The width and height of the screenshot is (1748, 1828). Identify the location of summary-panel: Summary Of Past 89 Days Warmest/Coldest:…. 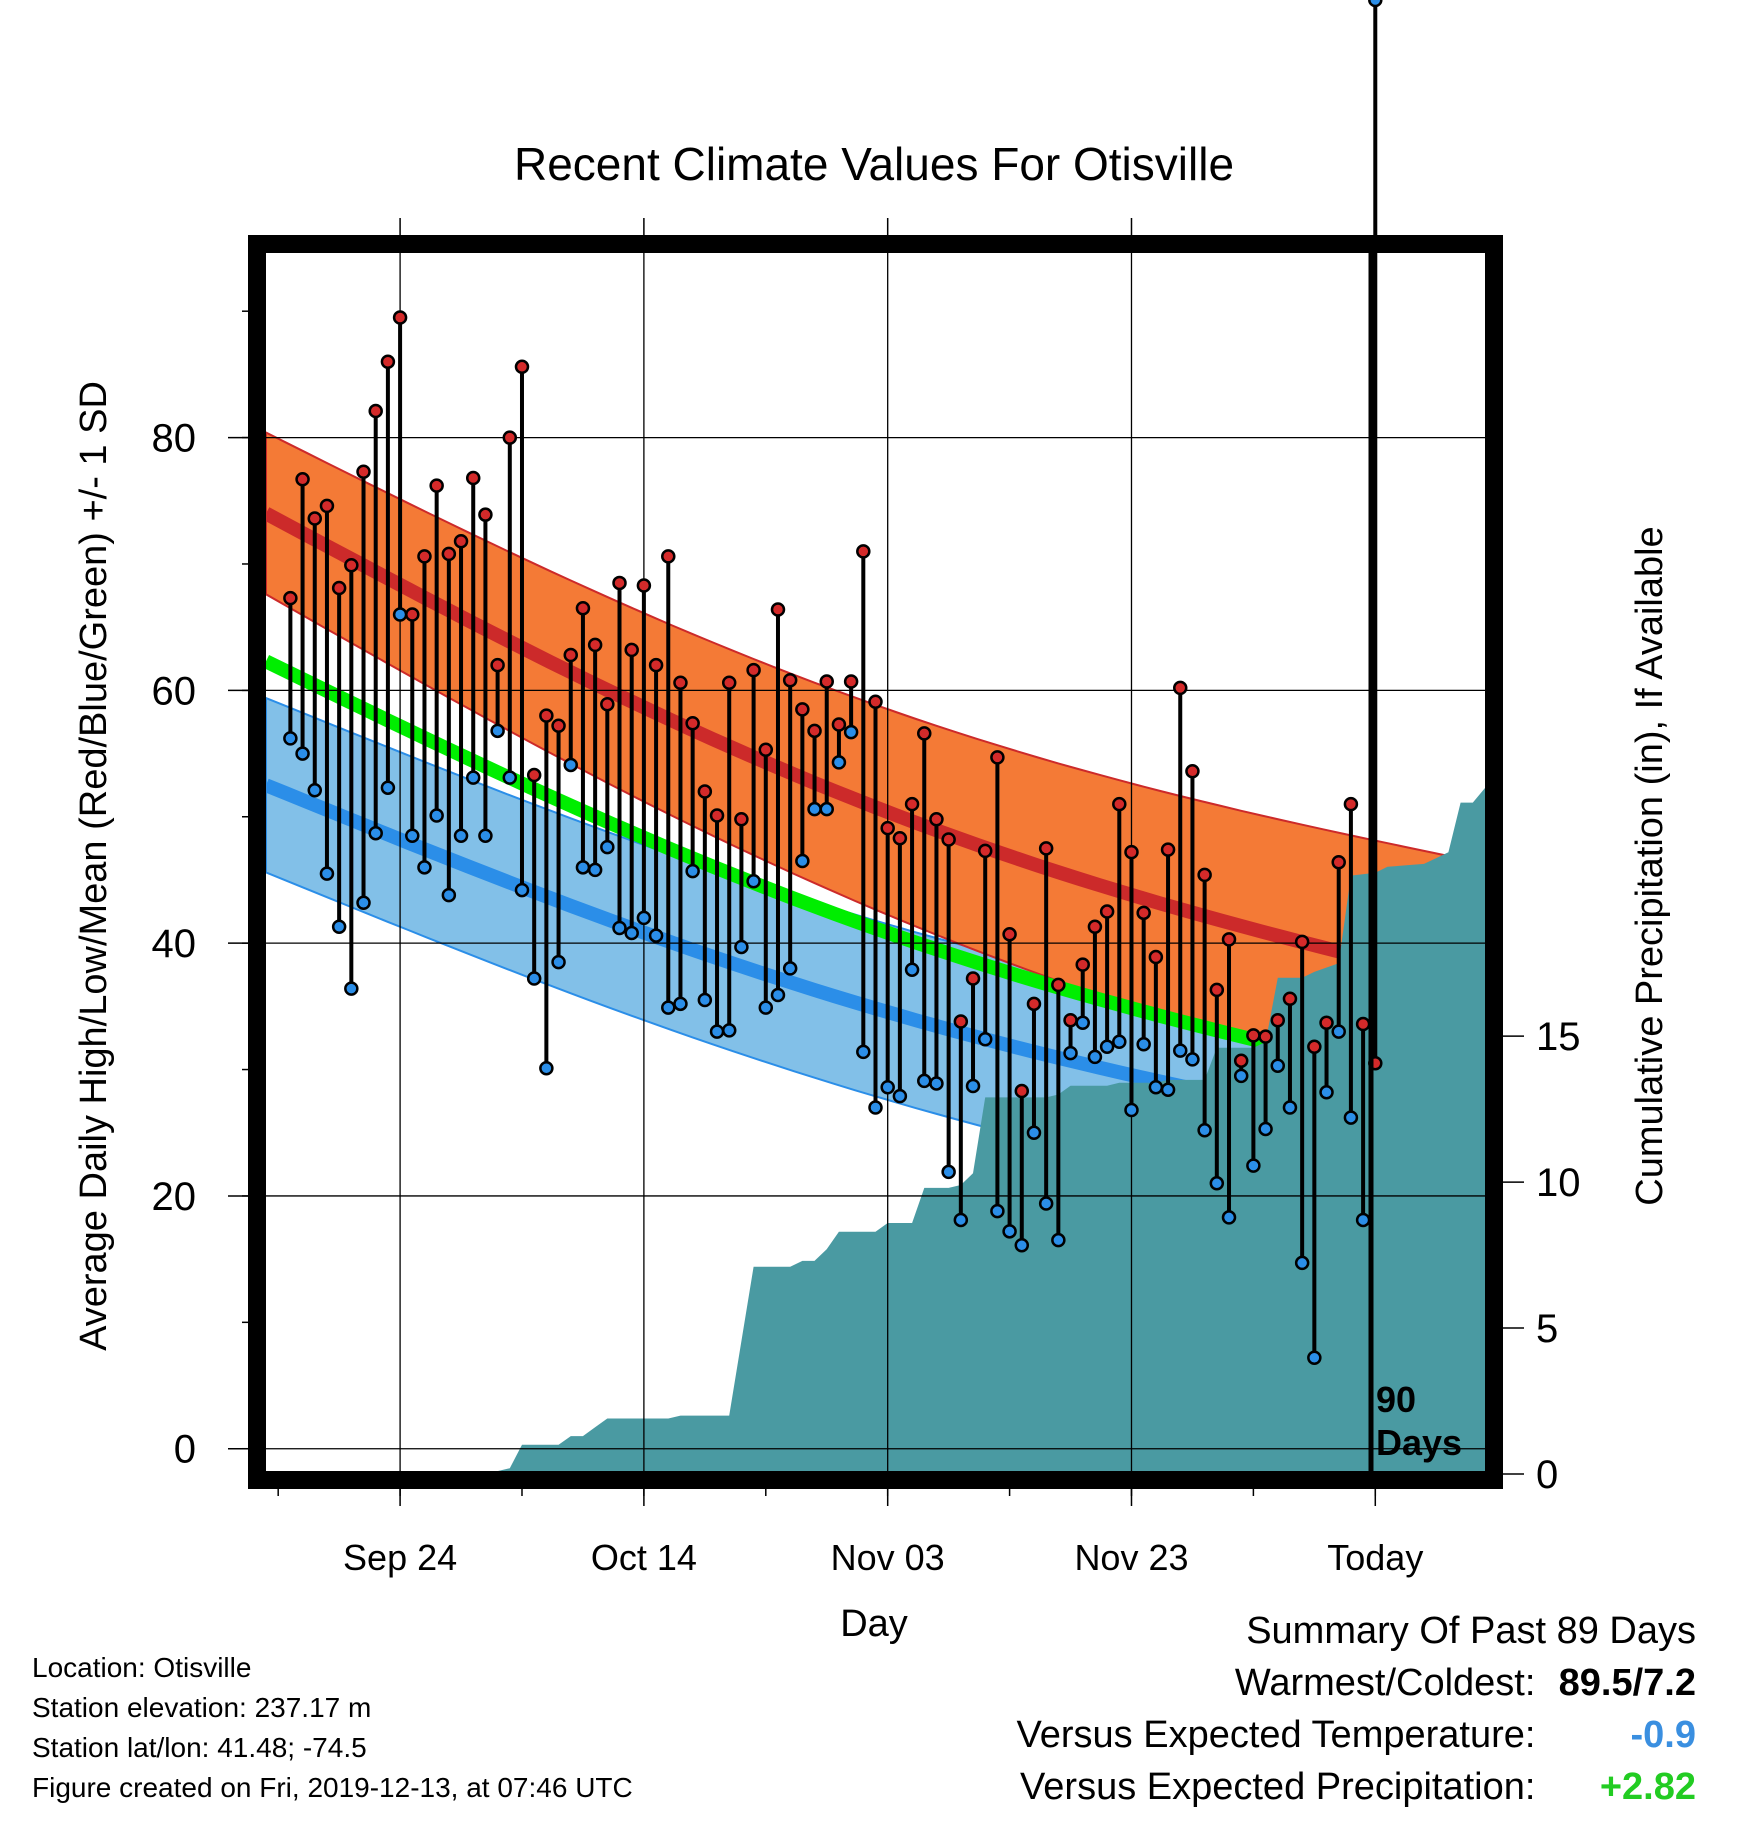
(1356, 1709).